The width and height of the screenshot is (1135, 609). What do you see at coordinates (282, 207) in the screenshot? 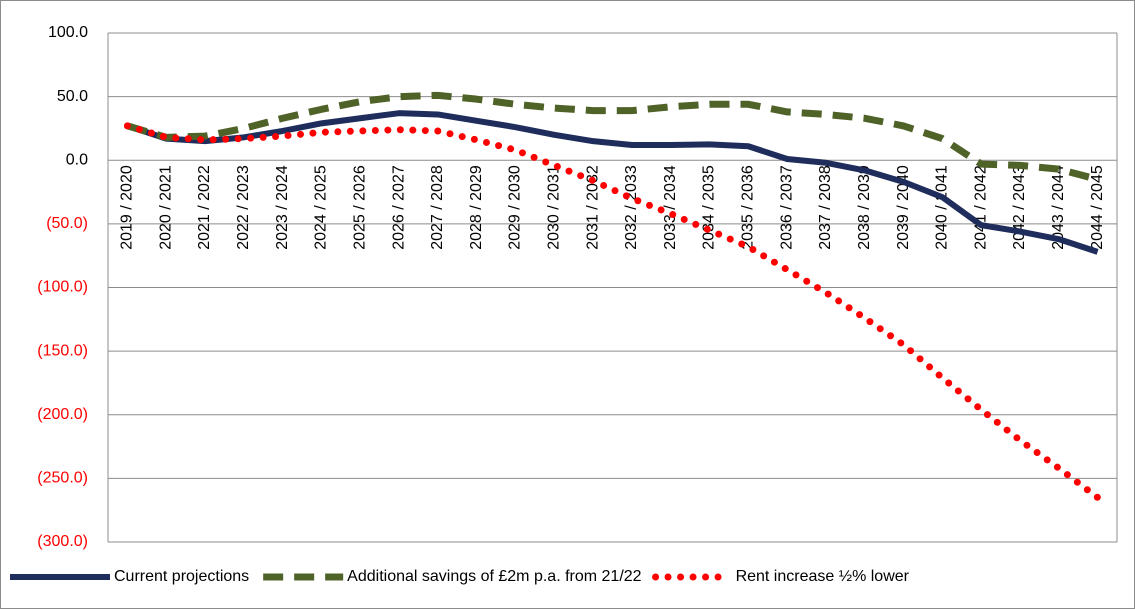
I see `x-tick-label: 2023 / 2024` at bounding box center [282, 207].